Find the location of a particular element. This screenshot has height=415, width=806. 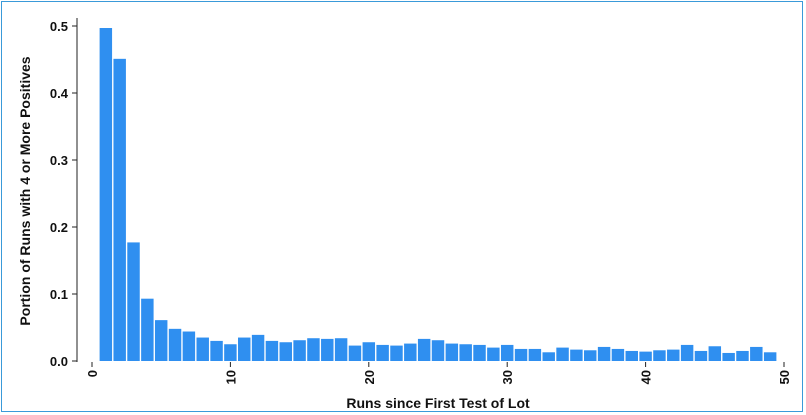

y-tick-label: 0.0 is located at coordinates (59, 361).